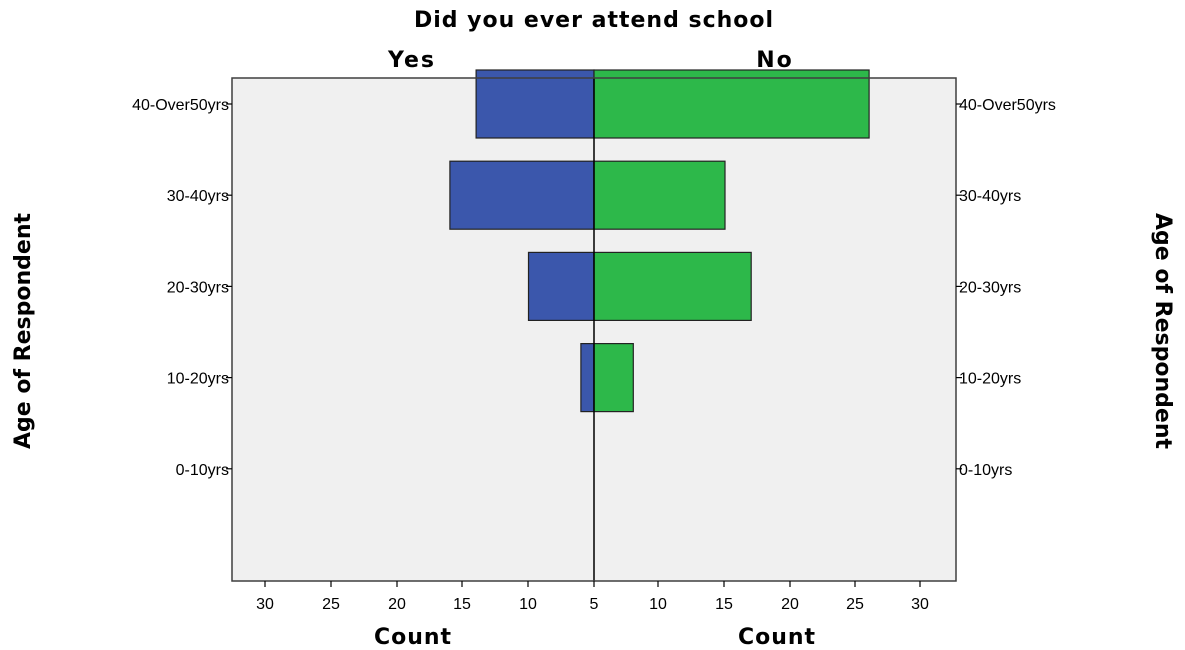 This screenshot has width=1185, height=650. What do you see at coordinates (659, 195) in the screenshot?
I see `bar-no-30-40yrs` at bounding box center [659, 195].